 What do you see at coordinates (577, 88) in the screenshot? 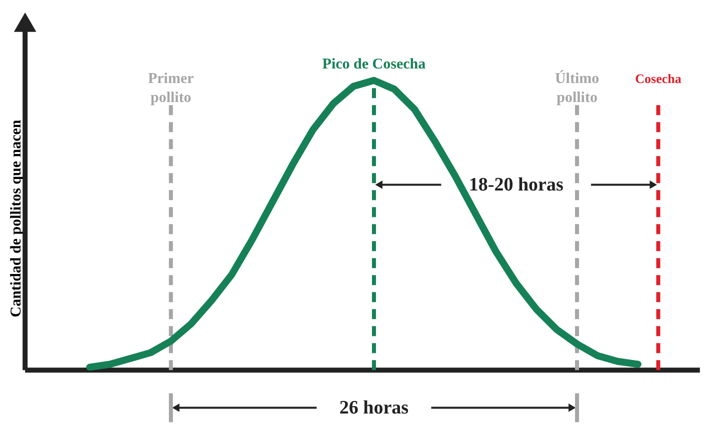
I see `annotation: Último pollito` at bounding box center [577, 88].